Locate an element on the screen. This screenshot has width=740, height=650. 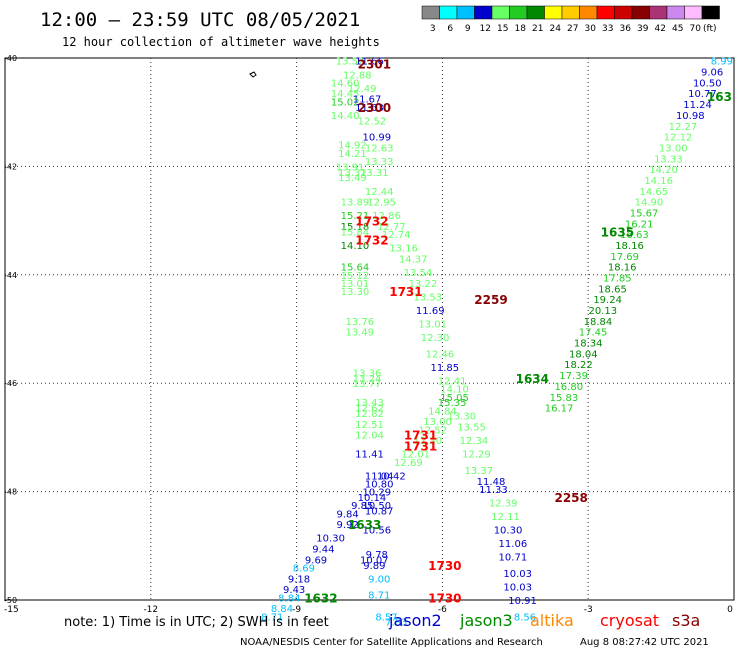
wave-height-value: 9.78 is located at coordinates (377, 555).